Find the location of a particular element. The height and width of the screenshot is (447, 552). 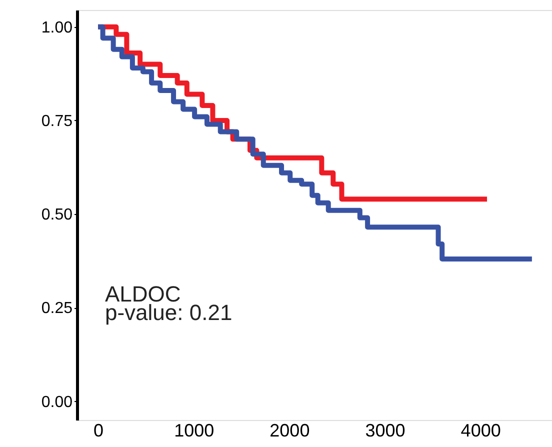

x-tick-label: 2000 is located at coordinates (290, 430).